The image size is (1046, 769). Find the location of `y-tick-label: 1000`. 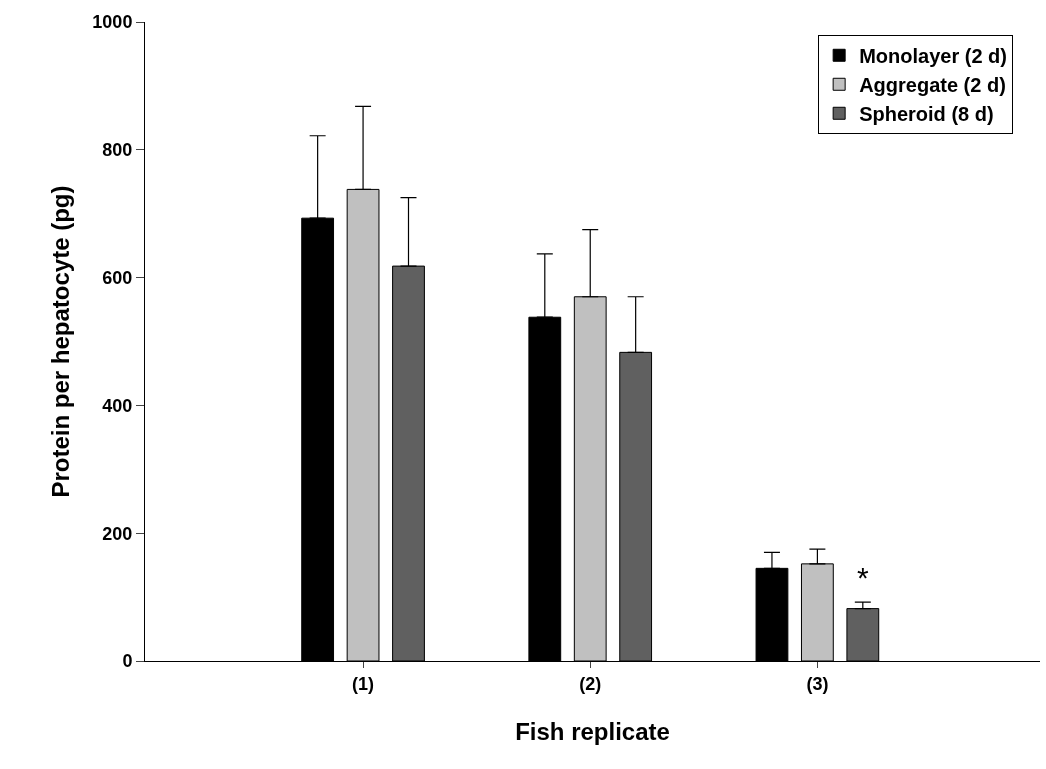

y-tick-label: 1000 is located at coordinates (112, 22).